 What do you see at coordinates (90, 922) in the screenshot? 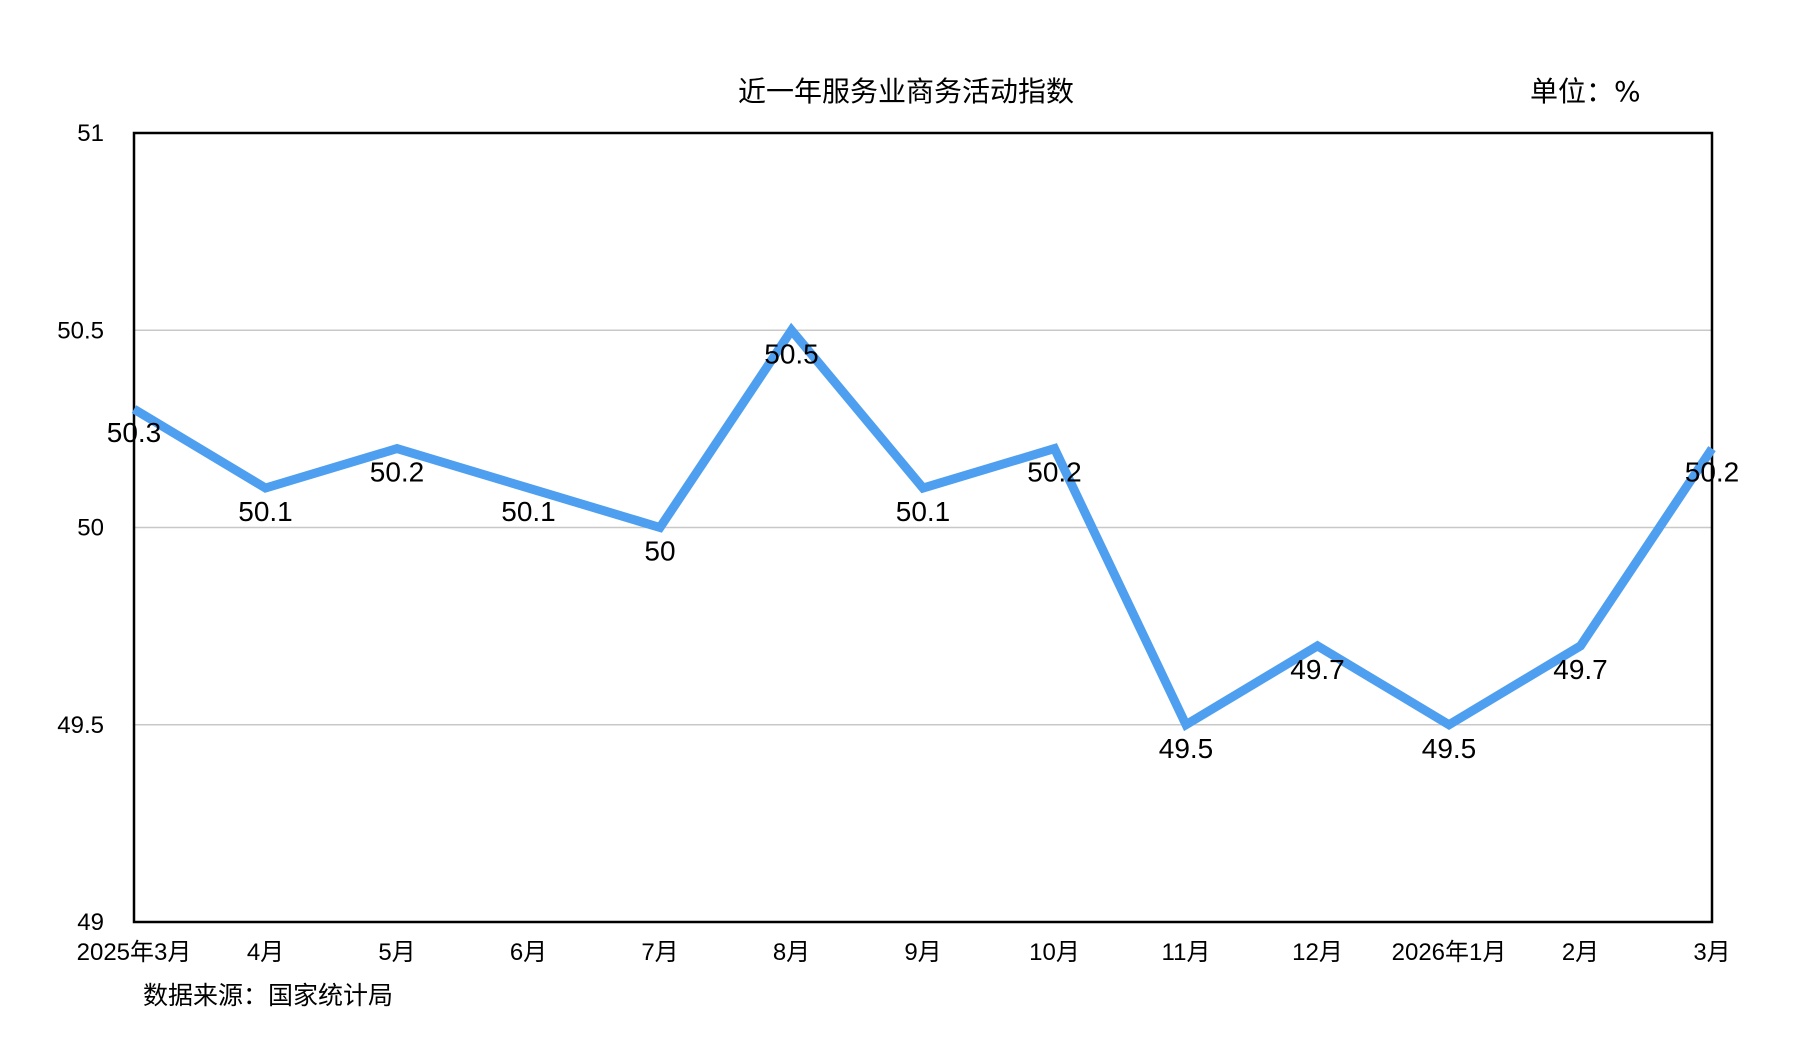
I see `y-tick-label: 49` at bounding box center [90, 922].